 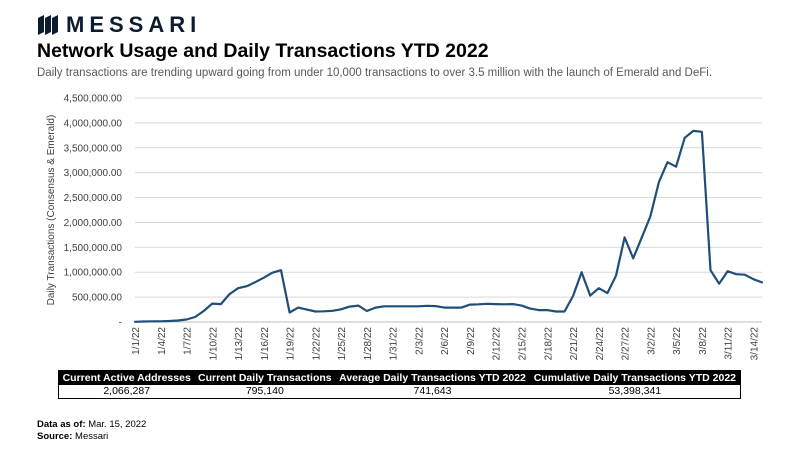 I want to click on data-as-of-value: Mar. 15, 2022, so click(x=117, y=424).